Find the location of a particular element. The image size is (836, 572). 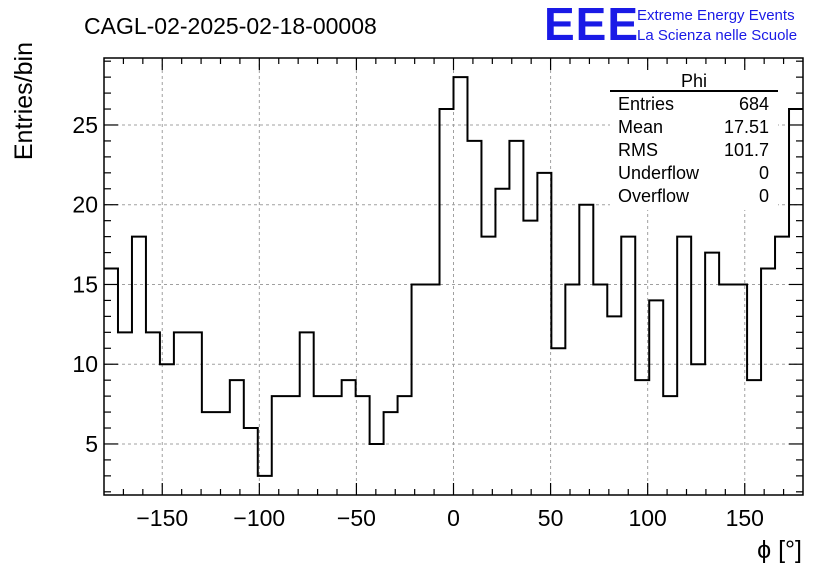

stats-row-label: Mean is located at coordinates (640, 127).